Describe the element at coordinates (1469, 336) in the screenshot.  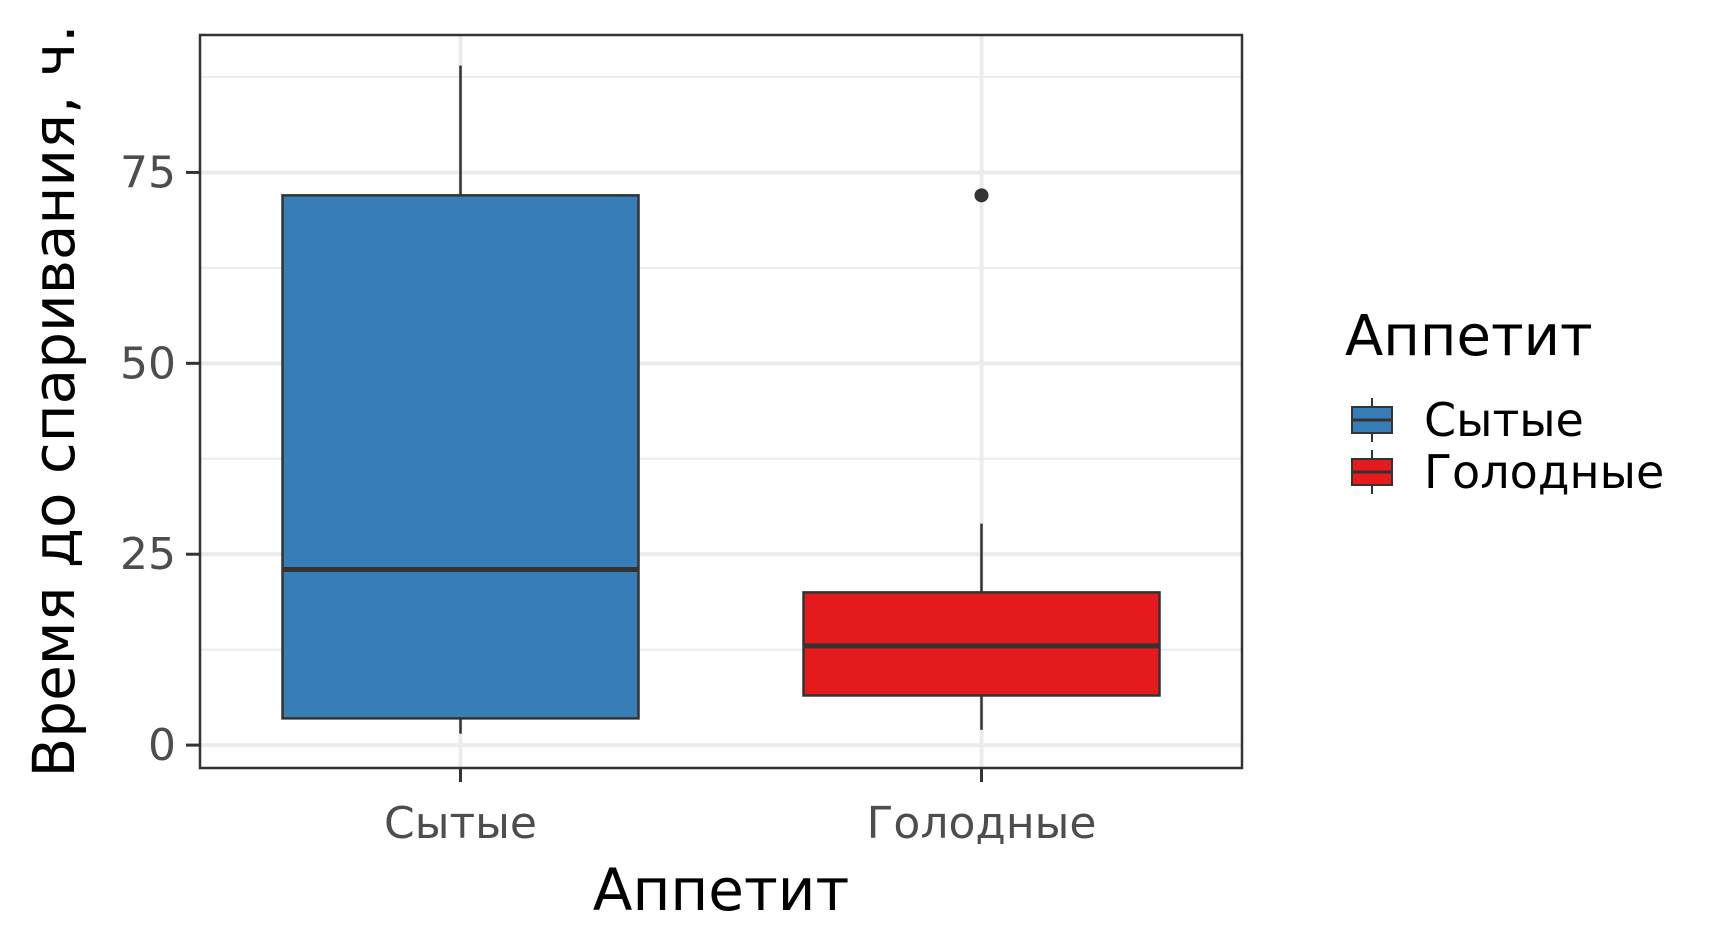
I see `legend-title: Аппетит` at that location.